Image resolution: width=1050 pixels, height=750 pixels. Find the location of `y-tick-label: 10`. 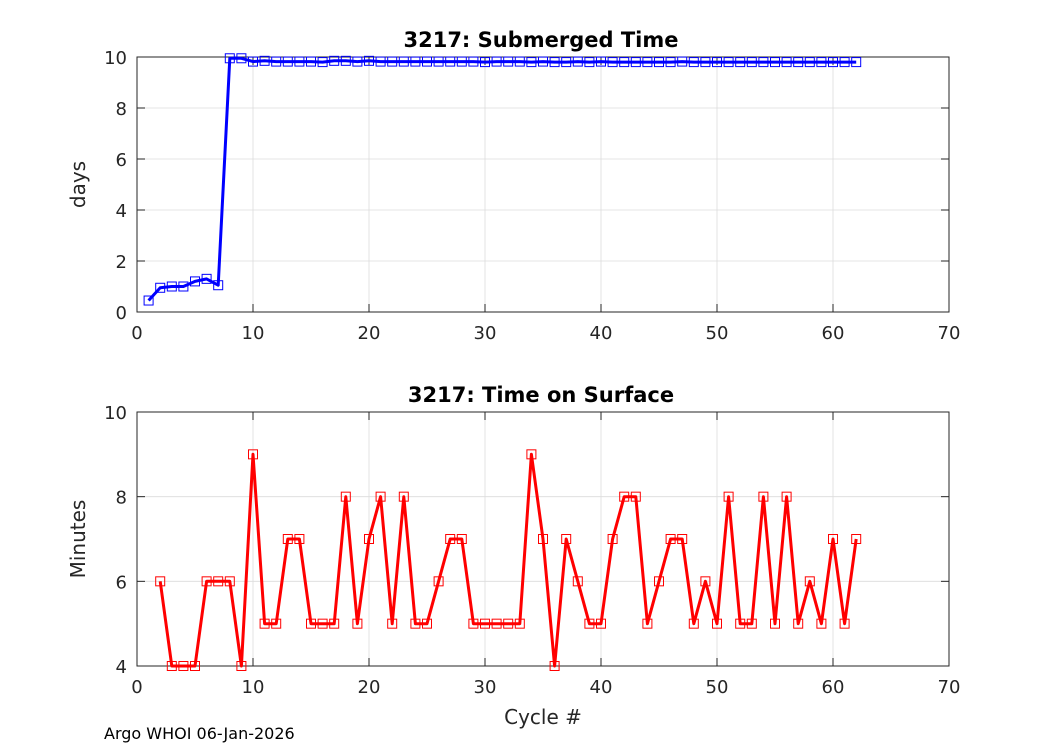

y-tick-label: 10 is located at coordinates (115, 413).